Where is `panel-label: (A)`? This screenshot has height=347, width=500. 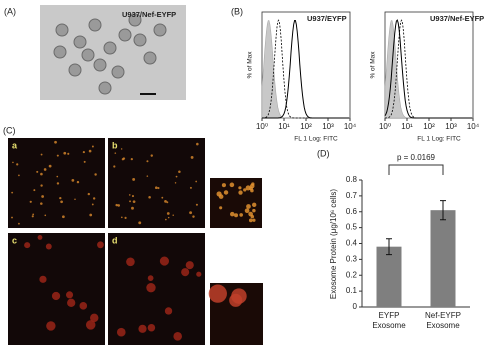 panel-label: (A) is located at coordinates (10, 11).